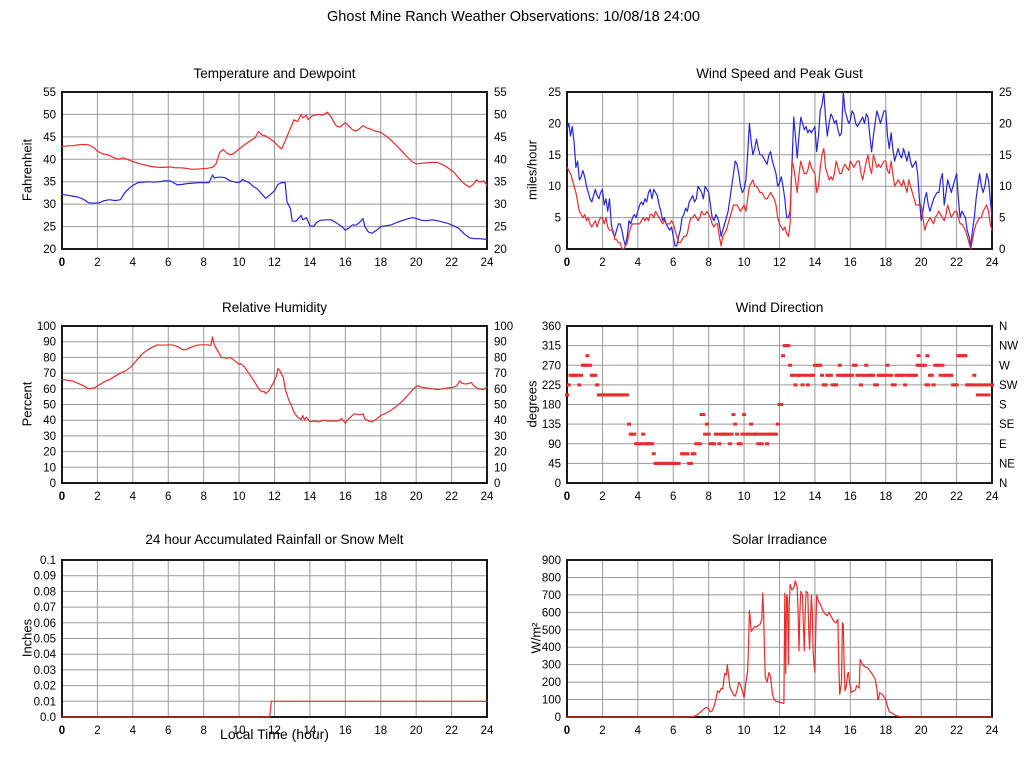 The width and height of the screenshot is (1027, 772). What do you see at coordinates (551, 561) in the screenshot?
I see `svg-text: 900` at bounding box center [551, 561].